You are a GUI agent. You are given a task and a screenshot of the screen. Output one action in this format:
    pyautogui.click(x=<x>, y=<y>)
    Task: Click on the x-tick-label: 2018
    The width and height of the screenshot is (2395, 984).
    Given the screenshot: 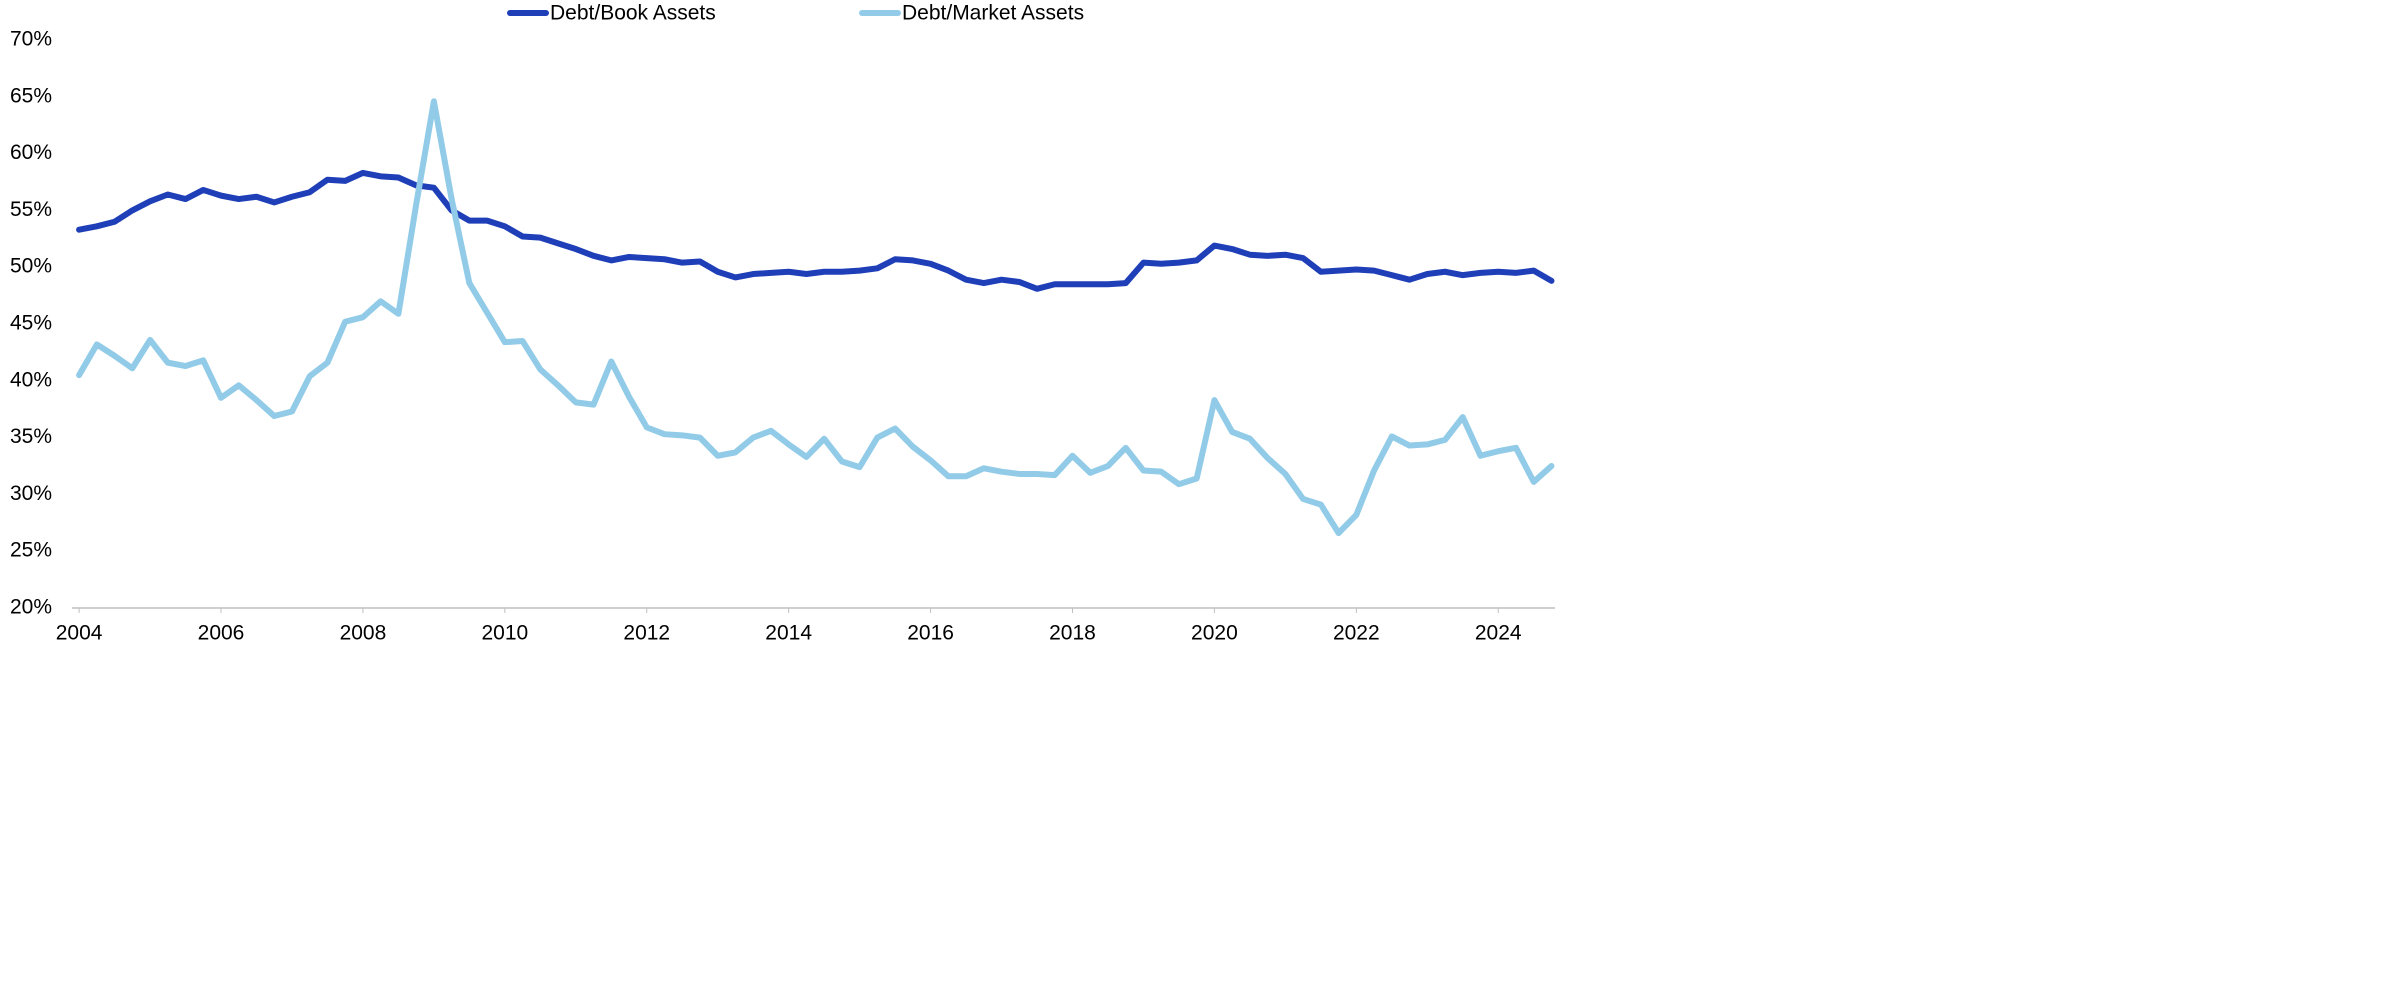 What is the action you would take?
    pyautogui.click(x=1072, y=633)
    